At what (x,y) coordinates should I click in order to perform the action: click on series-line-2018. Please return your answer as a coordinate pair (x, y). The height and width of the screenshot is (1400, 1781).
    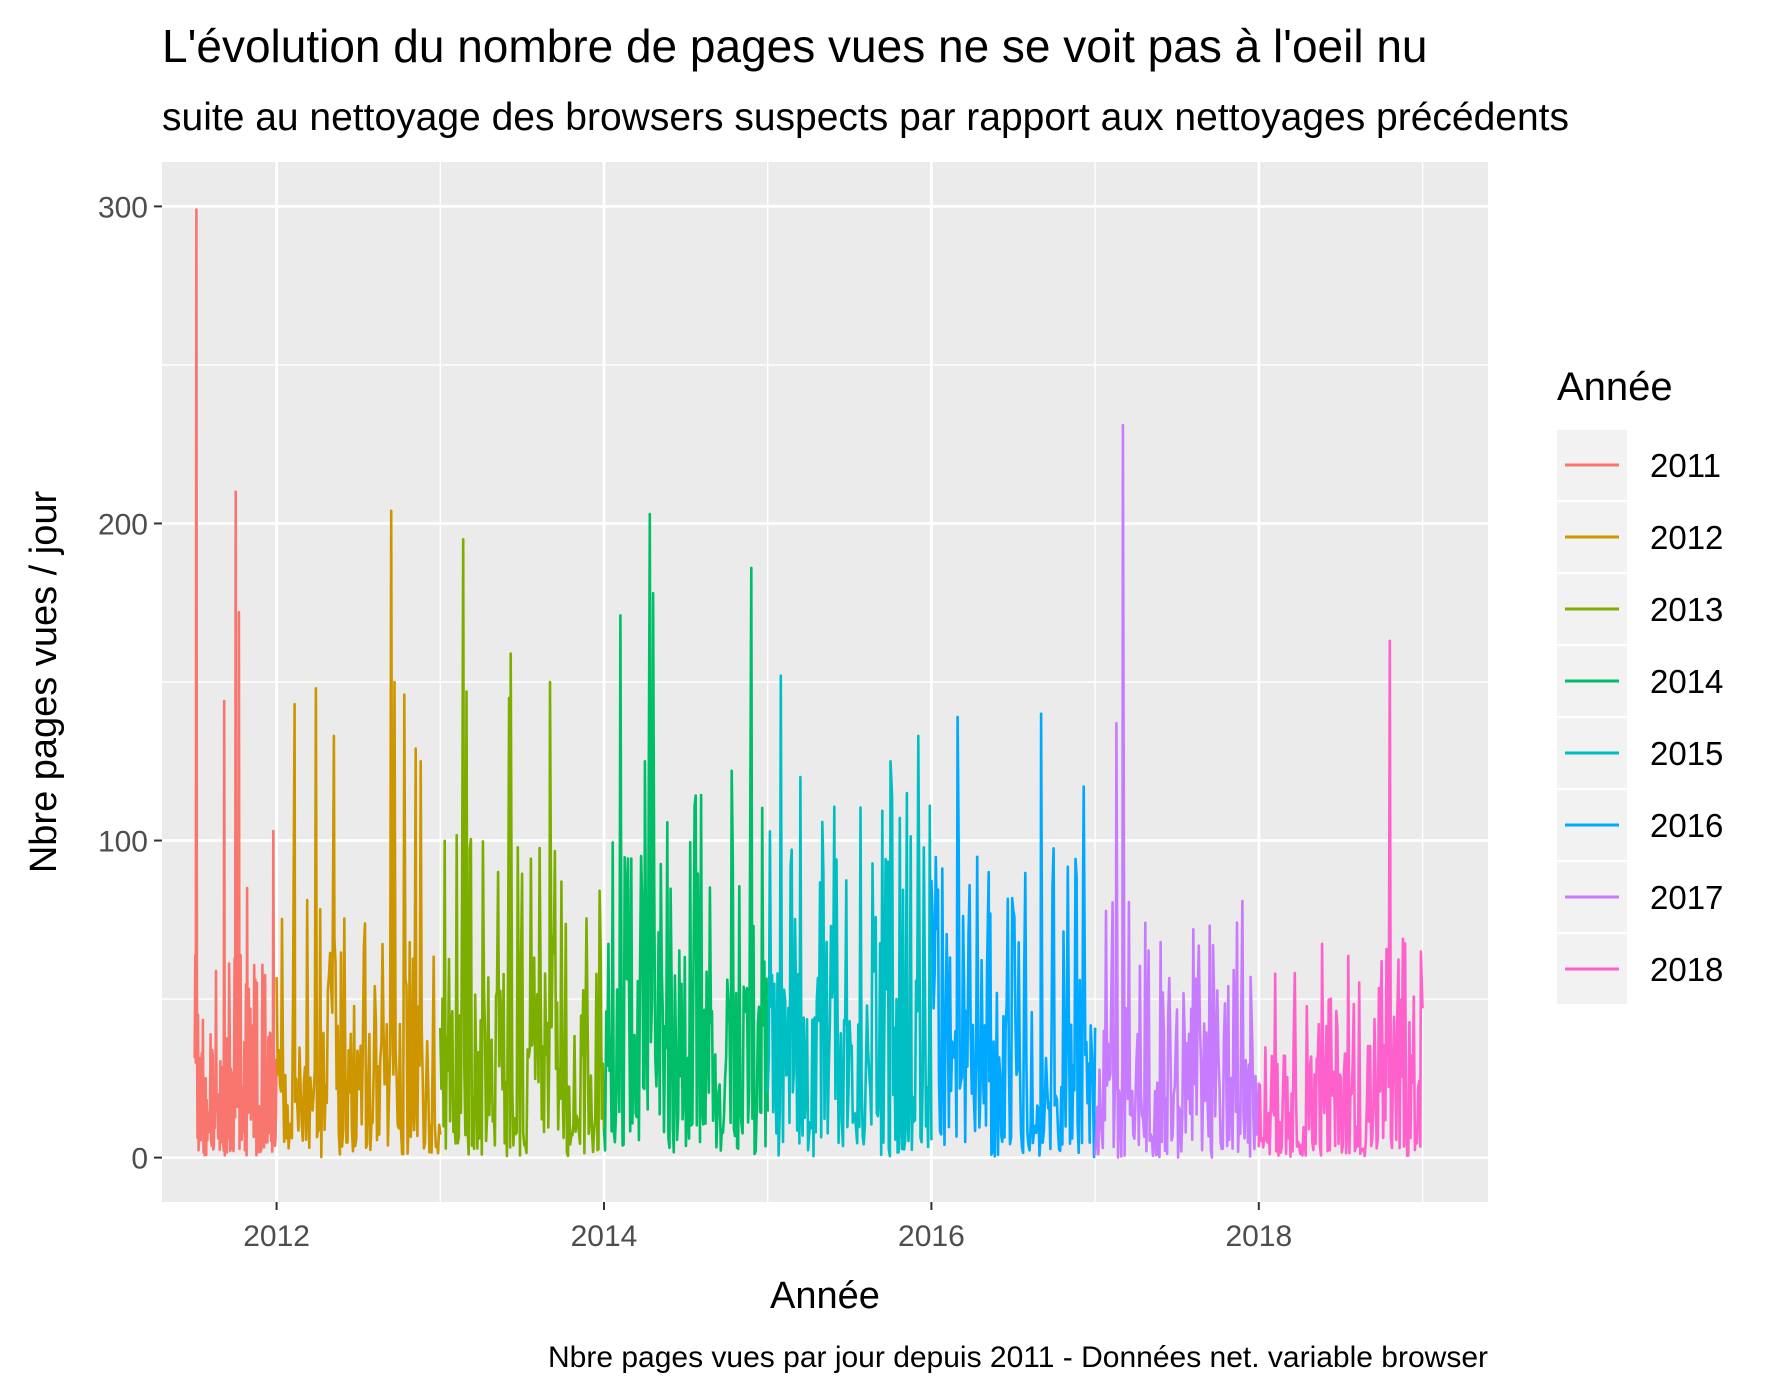
    Looking at the image, I should click on (1340, 898).